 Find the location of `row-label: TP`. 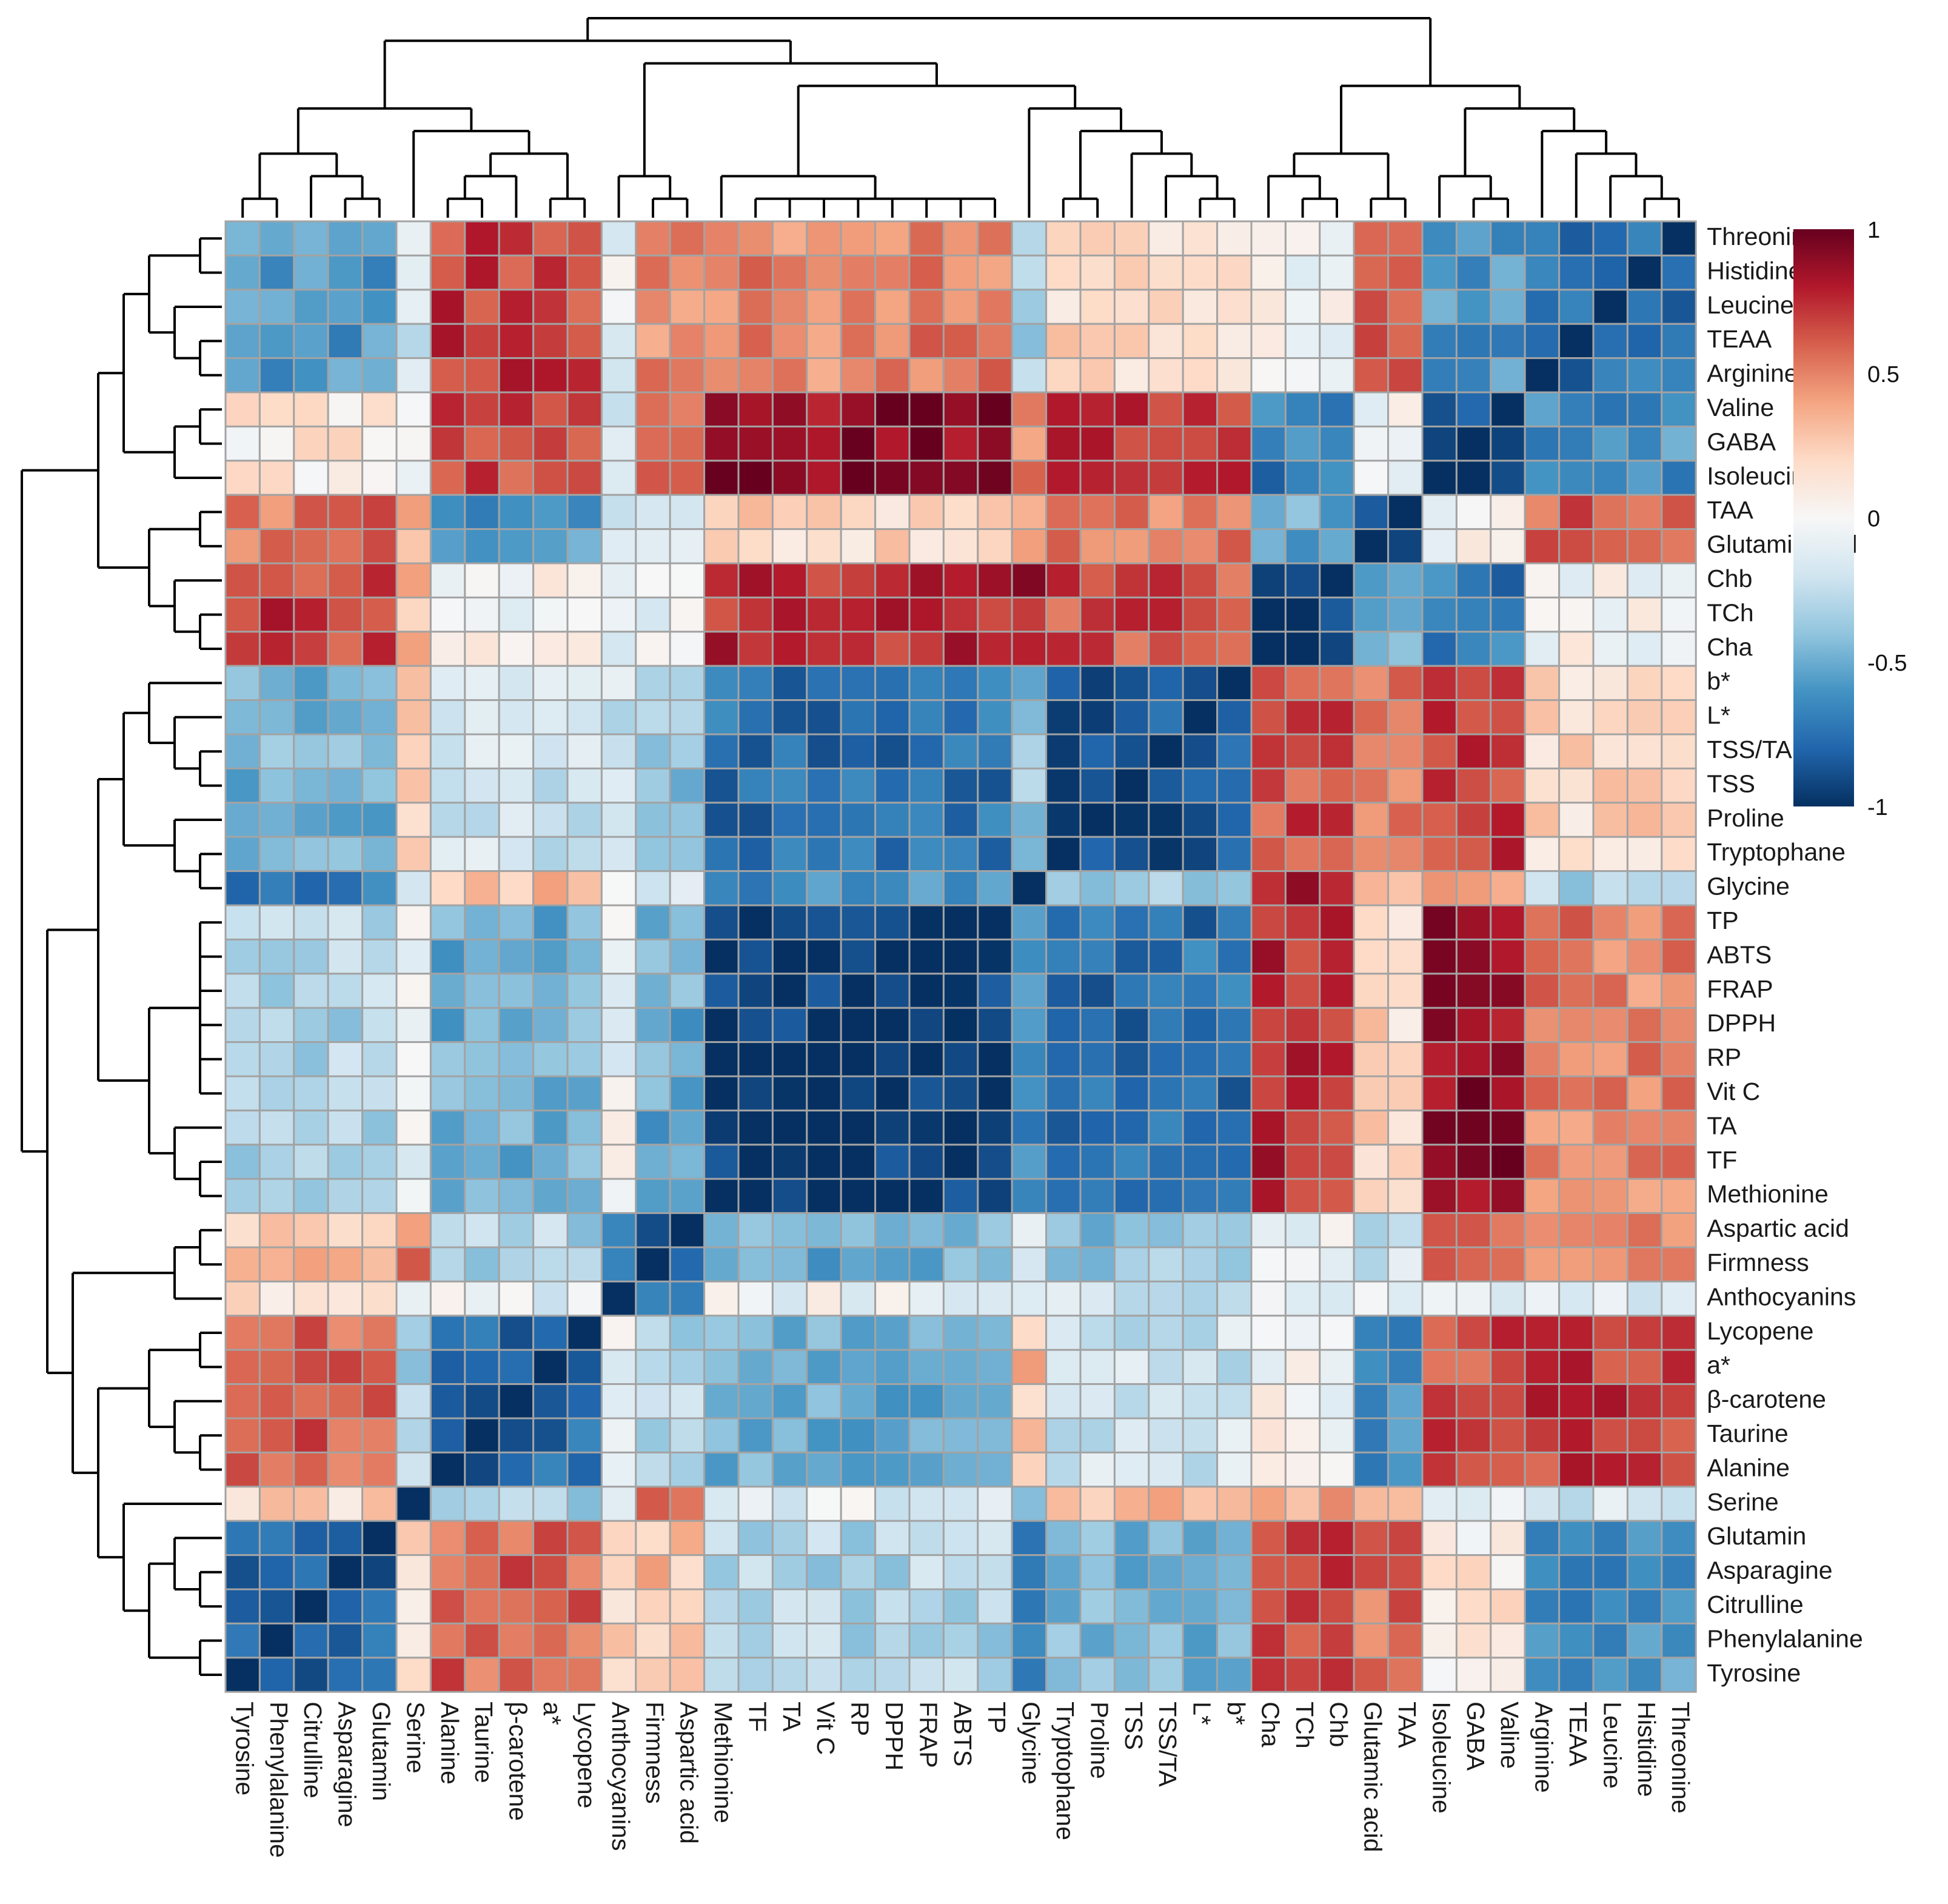

row-label: TP is located at coordinates (1722, 920).